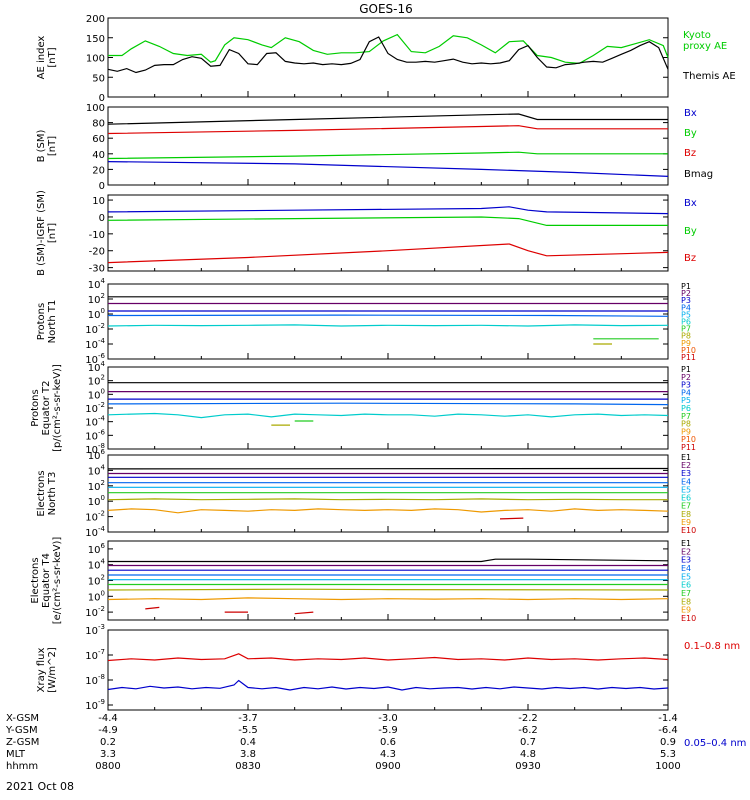  I want to click on y-tick-label: 150, so click(95, 39).